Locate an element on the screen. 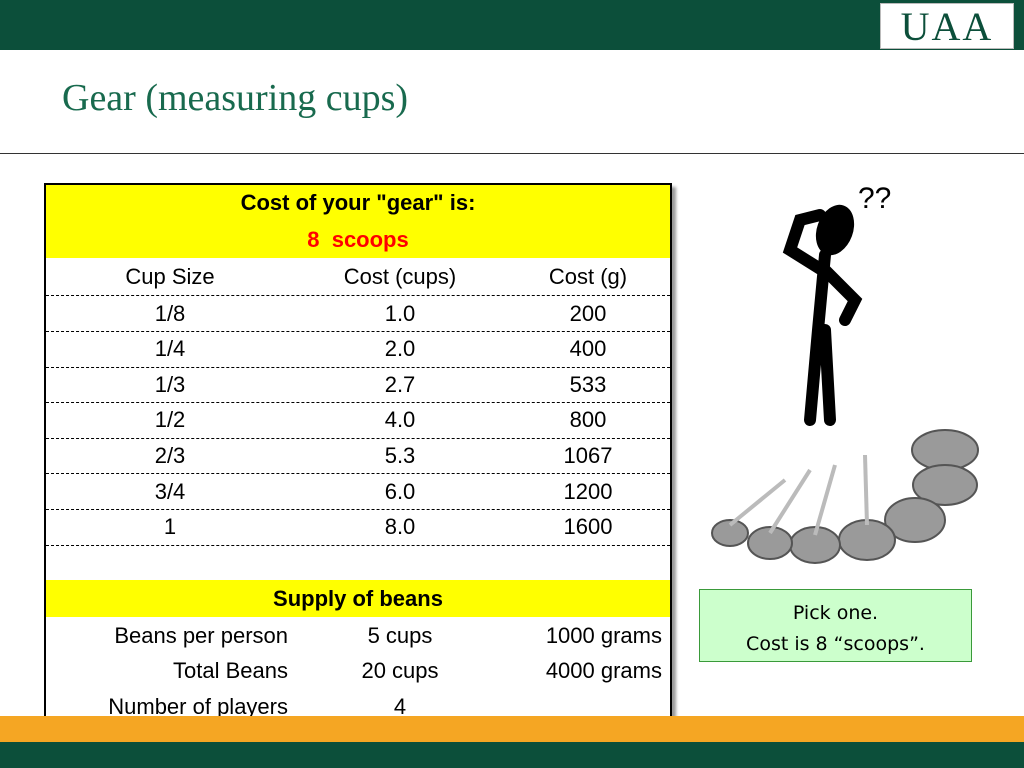  table-cell: Total Beans is located at coordinates (230, 670).